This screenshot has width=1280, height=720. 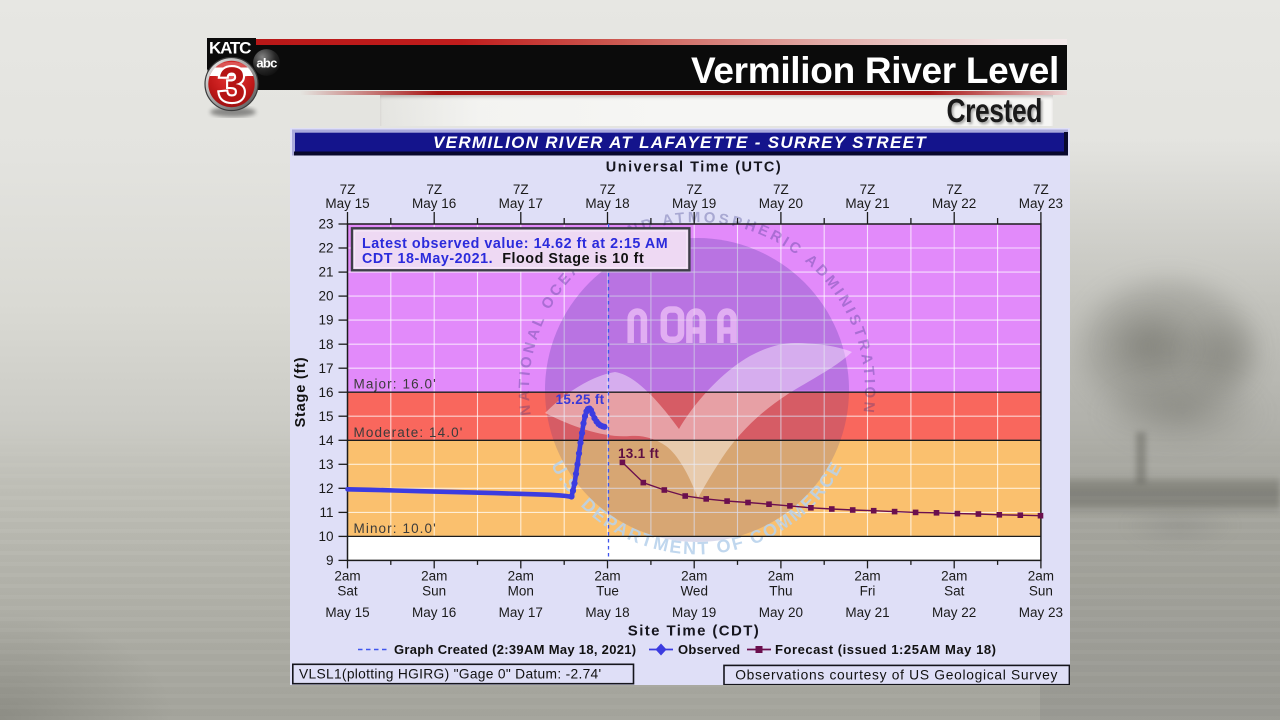 I want to click on svg-text: KATC, so click(x=230, y=48).